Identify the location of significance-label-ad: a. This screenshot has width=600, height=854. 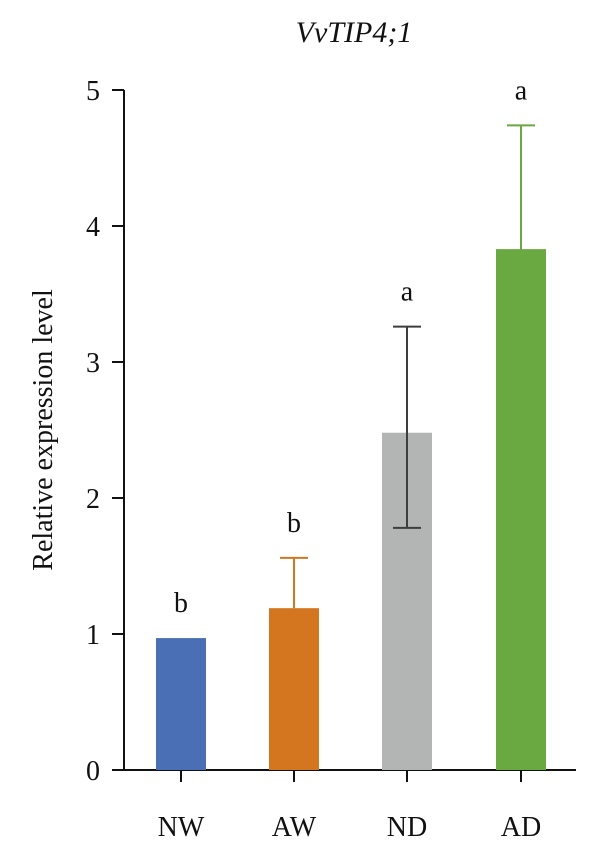
(521, 90).